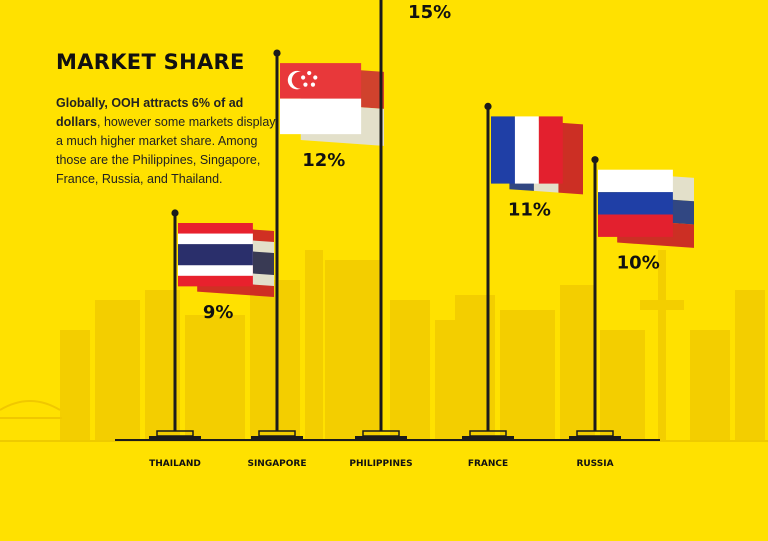 This screenshot has height=541, width=768. Describe the element at coordinates (175, 464) in the screenshot. I see `category-label: THAILAND` at that location.